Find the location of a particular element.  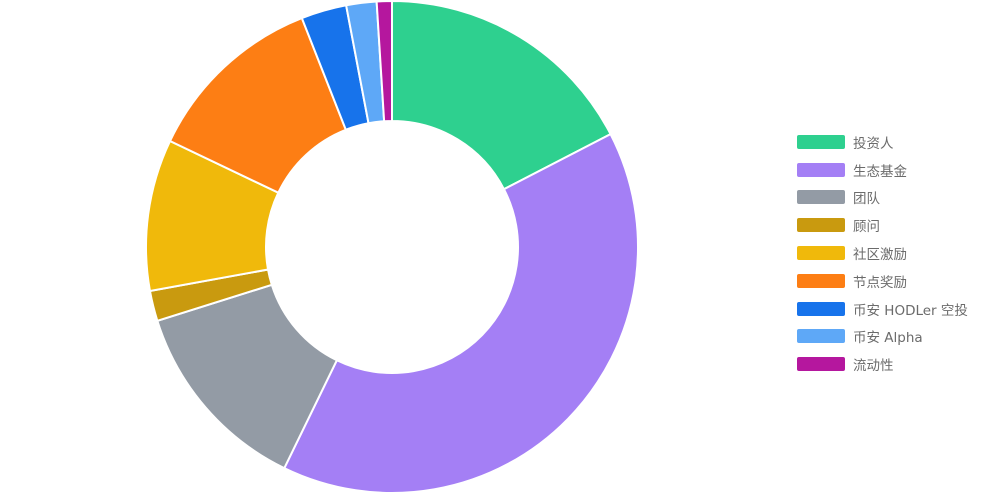

legend-item-2: 生态基金 is located at coordinates (892, 170).